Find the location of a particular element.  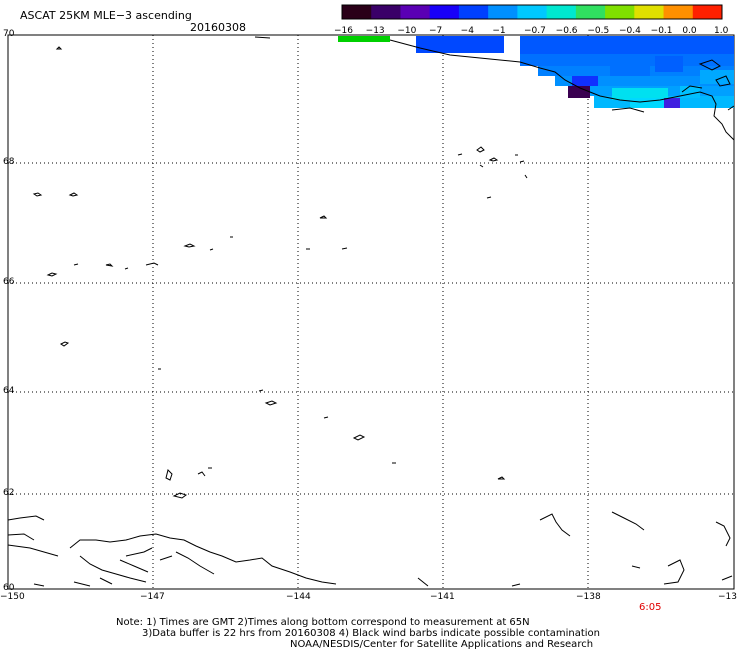

wind-swath is located at coordinates (536, 72).